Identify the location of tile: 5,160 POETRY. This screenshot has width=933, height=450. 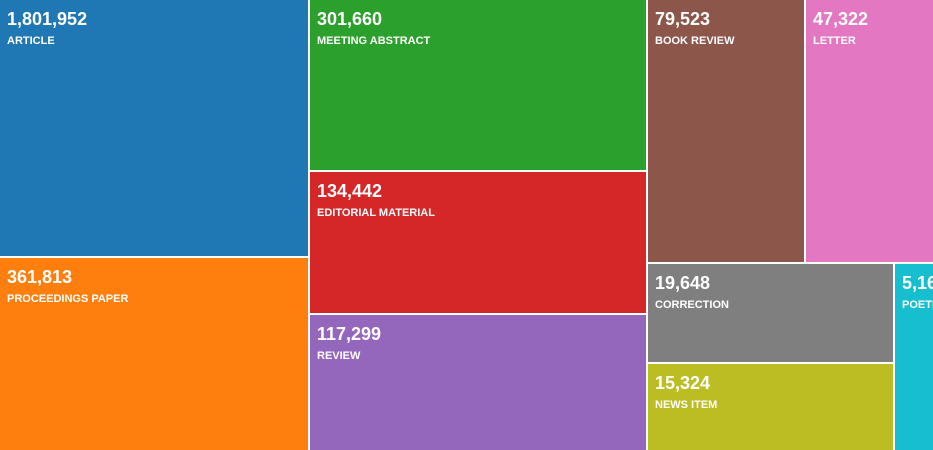
(914, 357).